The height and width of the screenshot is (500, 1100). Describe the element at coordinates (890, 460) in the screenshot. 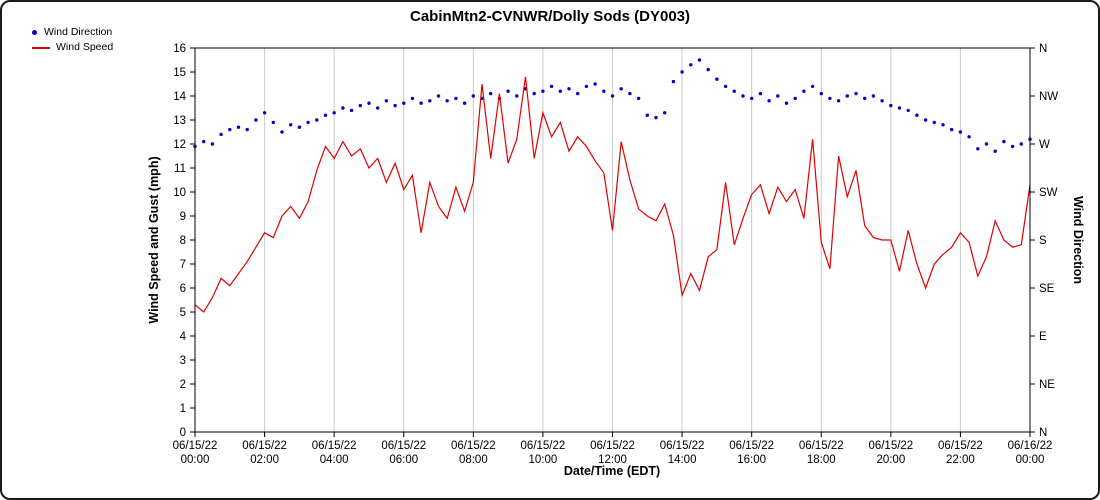

I see `x-tick-label: 20:00` at that location.